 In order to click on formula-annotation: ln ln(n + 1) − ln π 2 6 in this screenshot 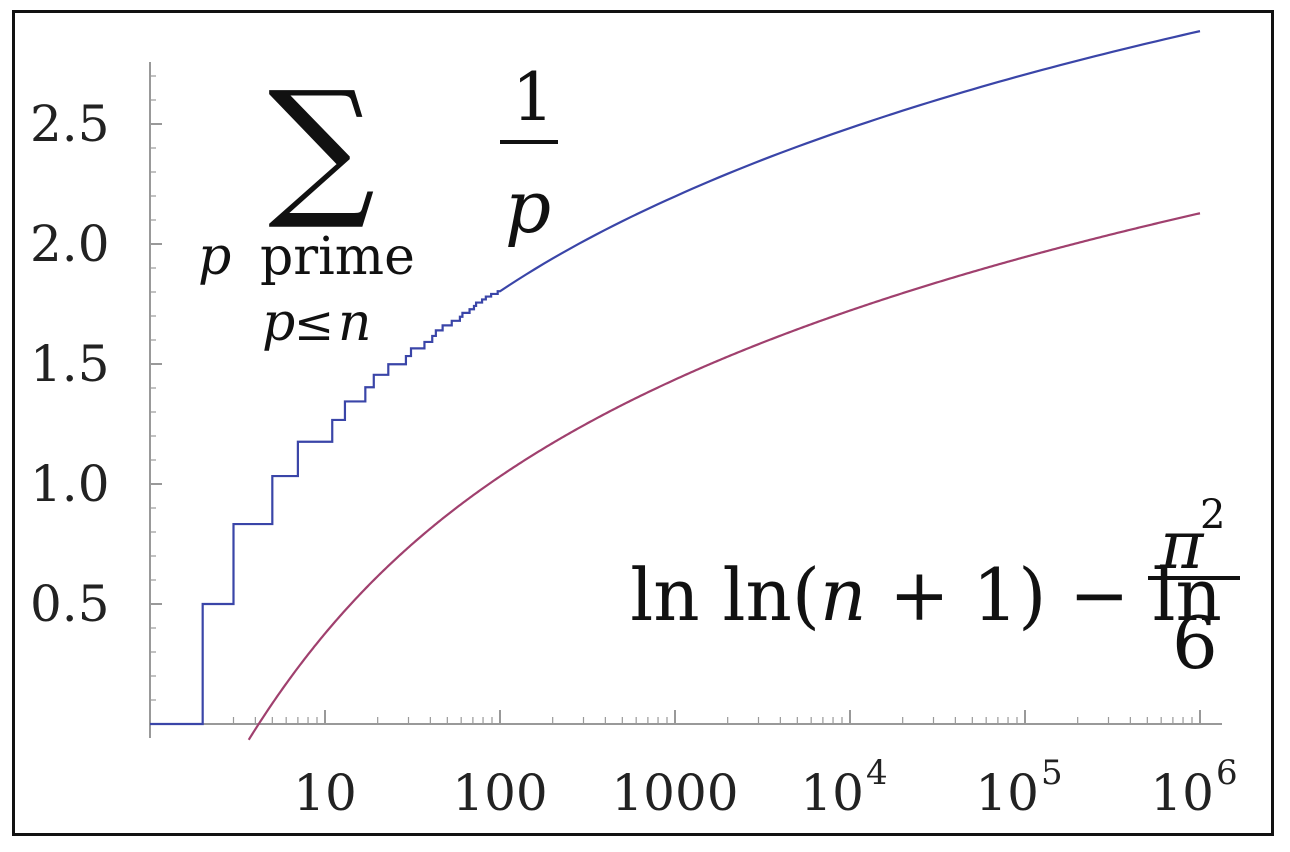, I will do `click(880, 588)`.